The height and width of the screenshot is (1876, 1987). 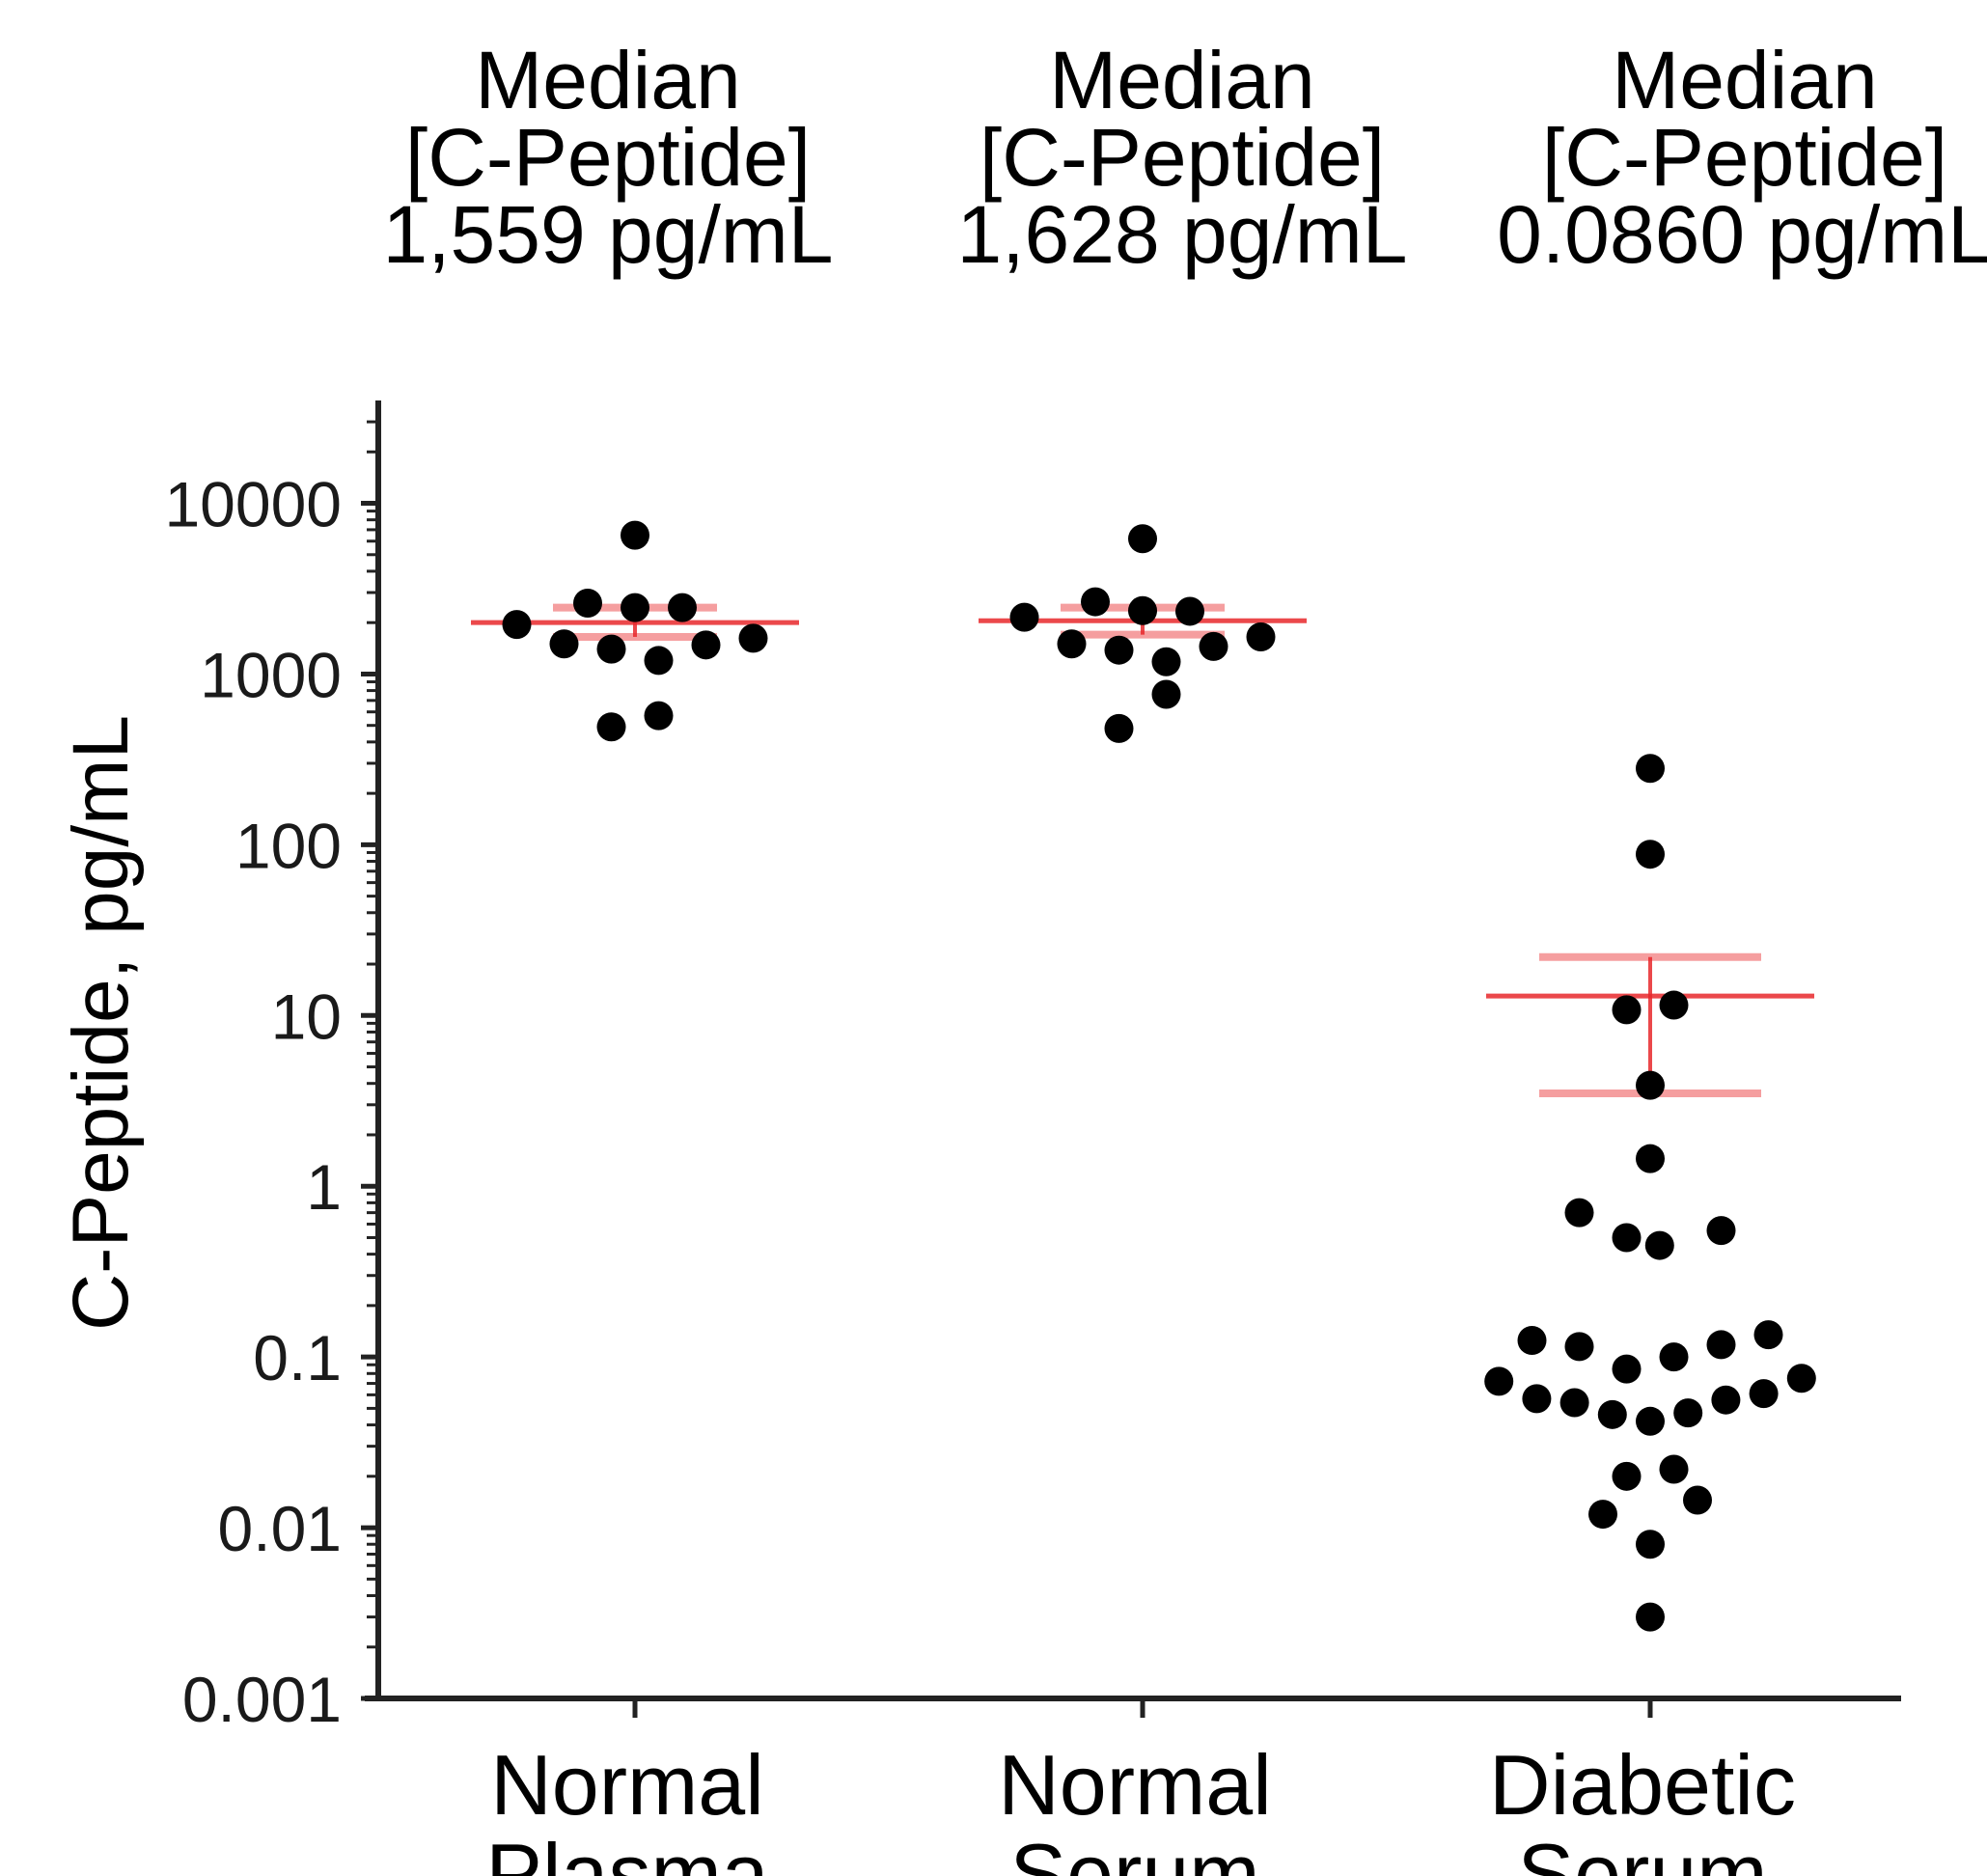 What do you see at coordinates (280, 1528) in the screenshot?
I see `y-tick-label: 0.01` at bounding box center [280, 1528].